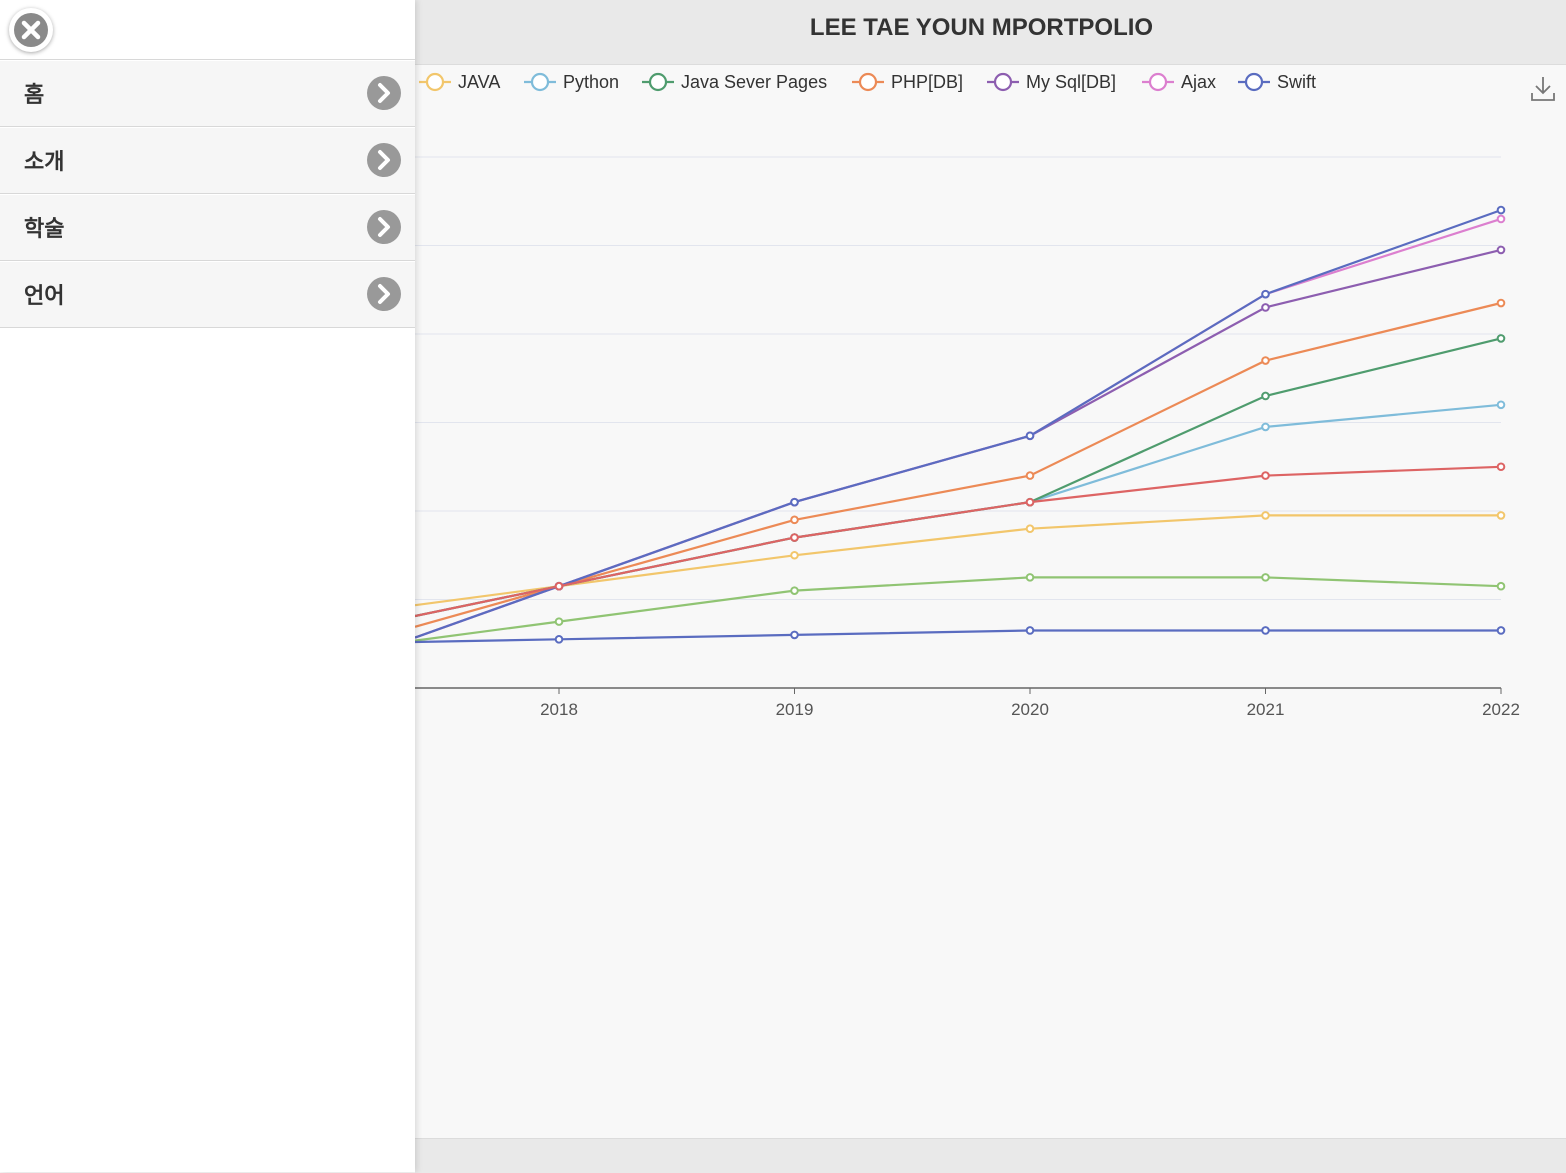 This screenshot has width=1566, height=1173. Describe the element at coordinates (1501, 709) in the screenshot. I see `x-tick-label: 2022` at that location.